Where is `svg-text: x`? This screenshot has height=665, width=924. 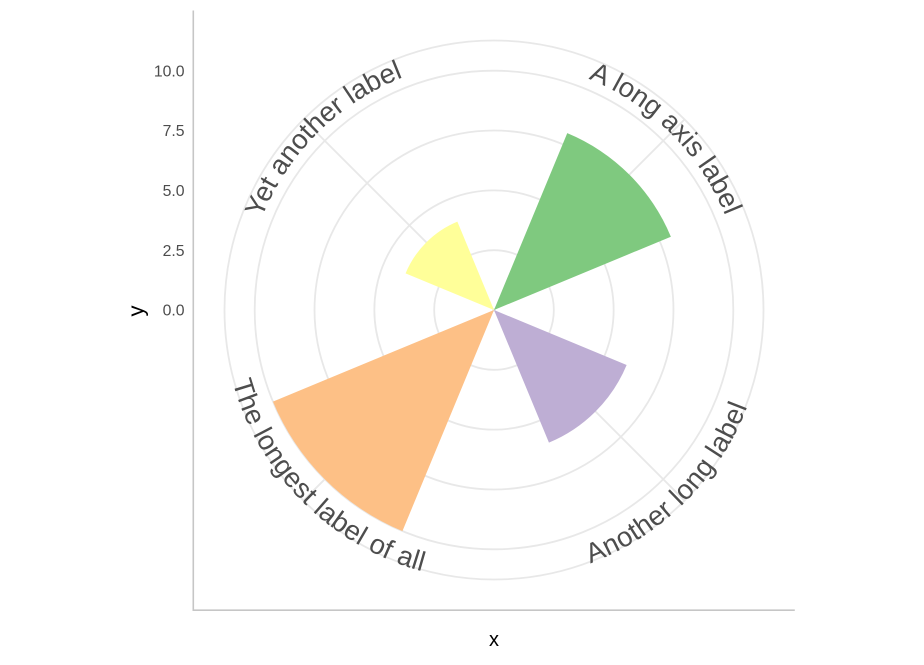
svg-text: x is located at coordinates (494, 640).